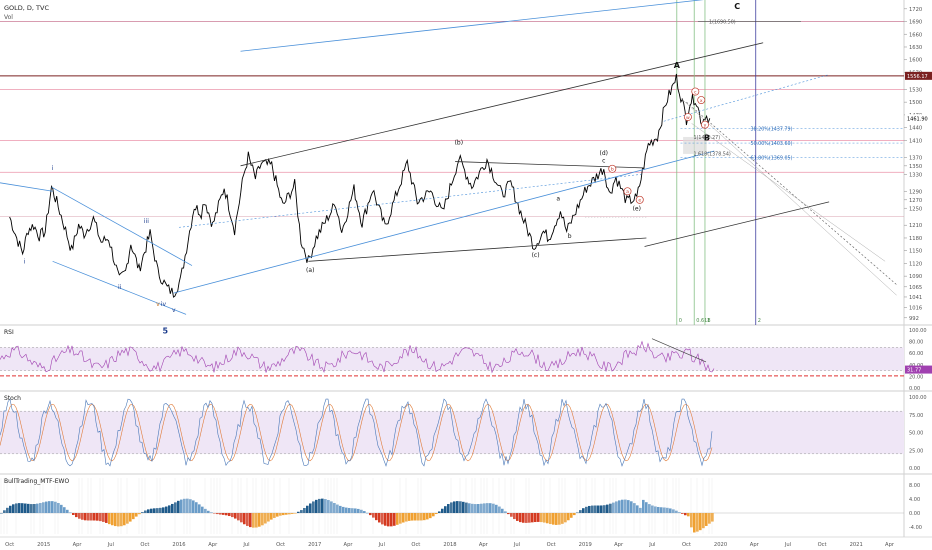 The image size is (932, 550). I want to click on stoch-tick-label: 100.00, so click(918, 398).